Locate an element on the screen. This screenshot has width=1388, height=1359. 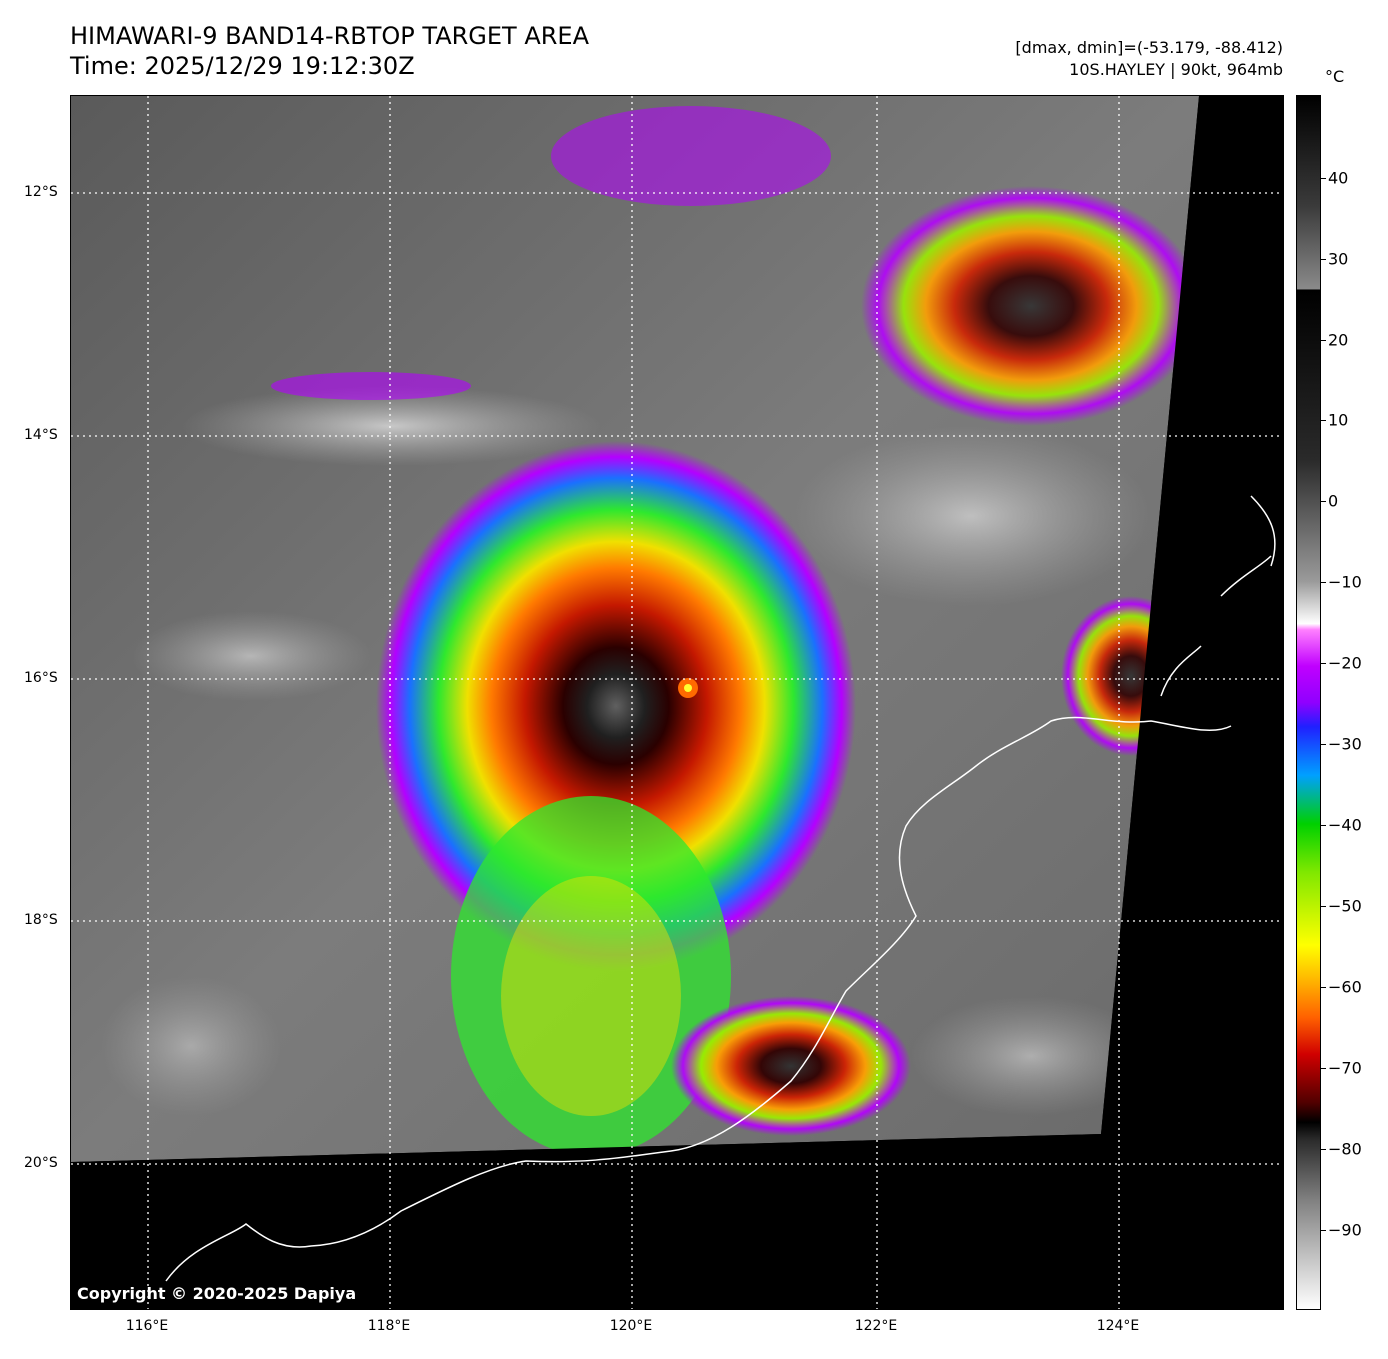
lon-label-122e: 122°E is located at coordinates (876, 1326).